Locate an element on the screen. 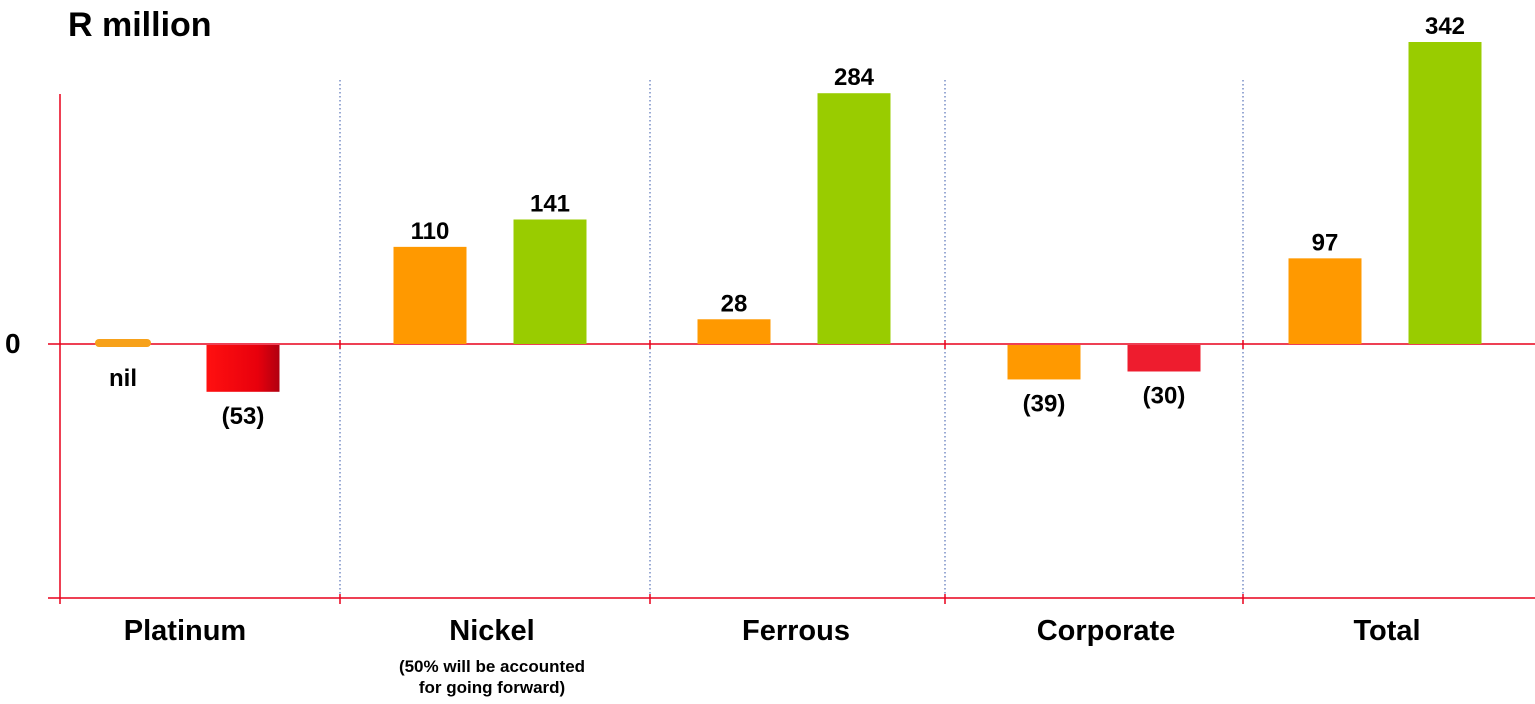 The width and height of the screenshot is (1535, 704). category-label-ferrous: Ferrous is located at coordinates (796, 631).